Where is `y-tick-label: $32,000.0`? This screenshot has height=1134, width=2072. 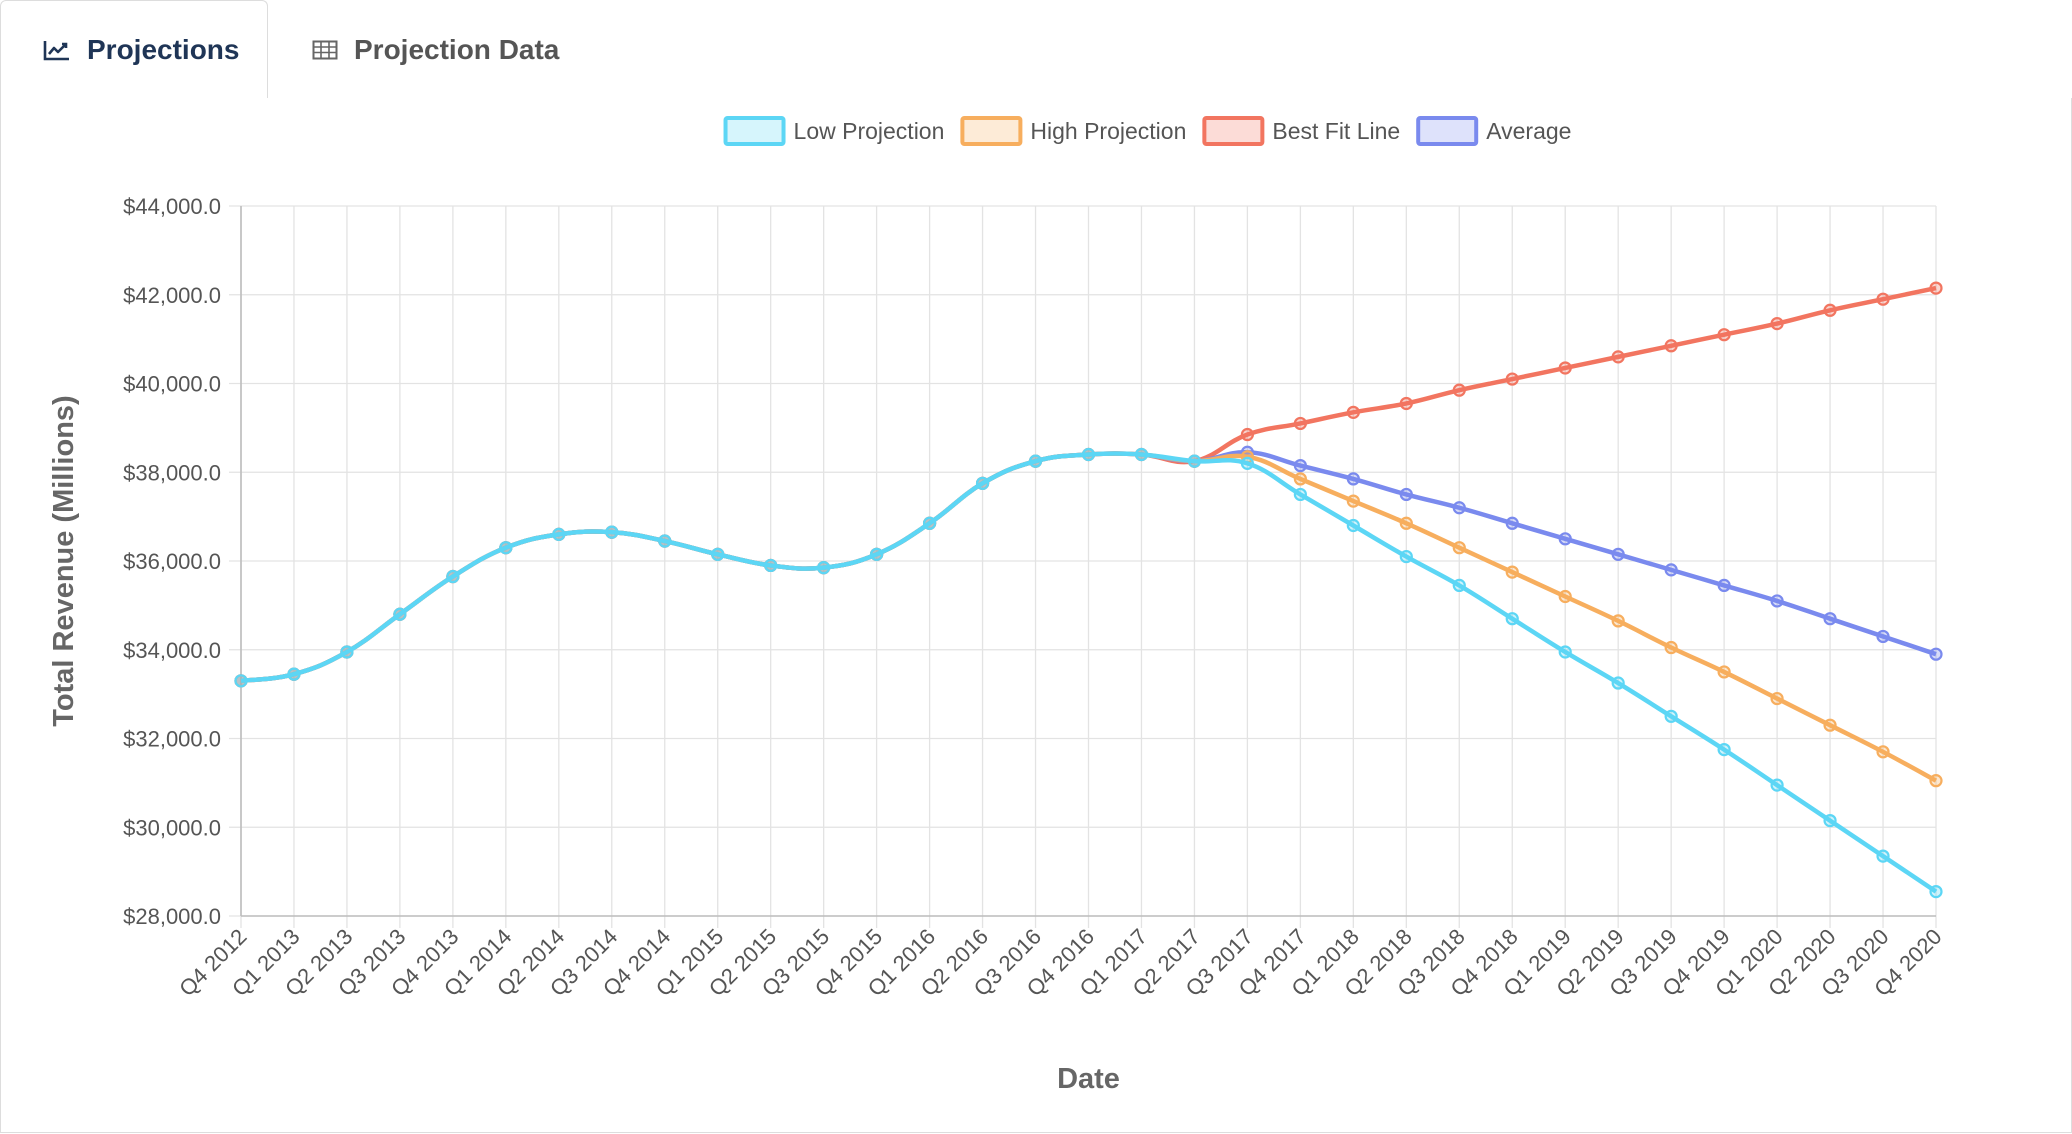 y-tick-label: $32,000.0 is located at coordinates (172, 739).